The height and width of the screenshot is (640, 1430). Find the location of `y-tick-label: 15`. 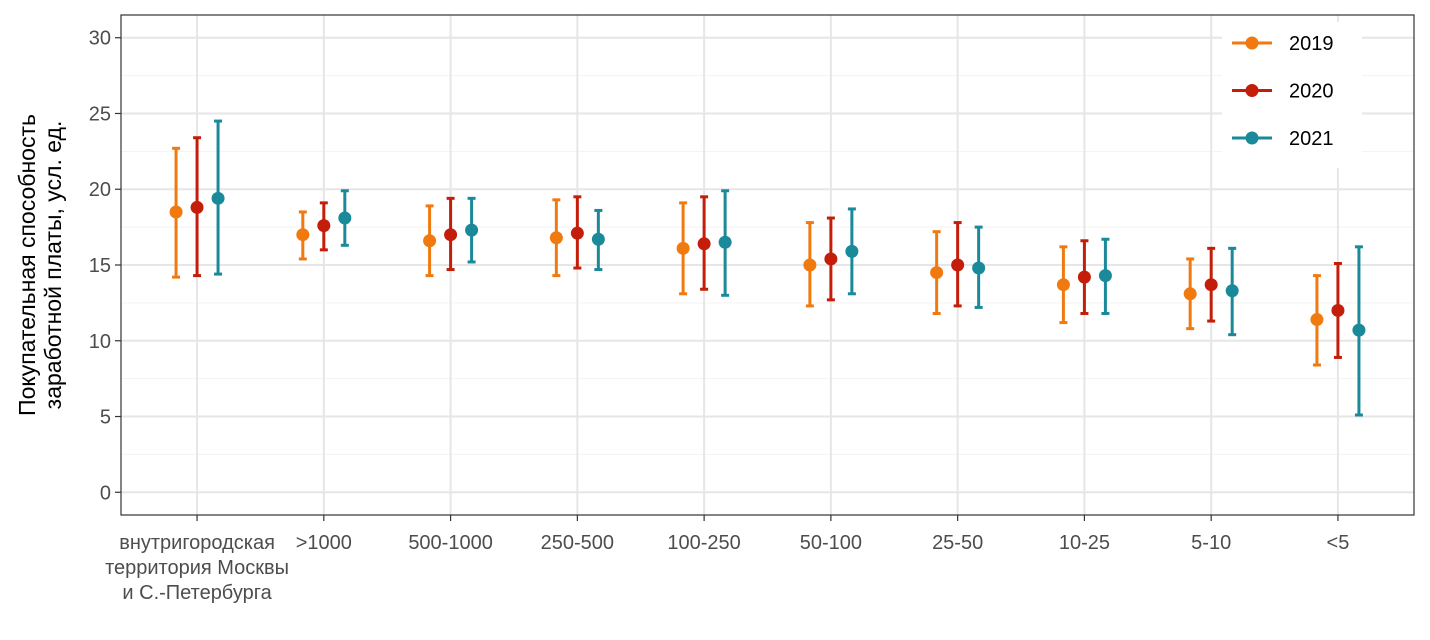

y-tick-label: 15 is located at coordinates (100, 266).